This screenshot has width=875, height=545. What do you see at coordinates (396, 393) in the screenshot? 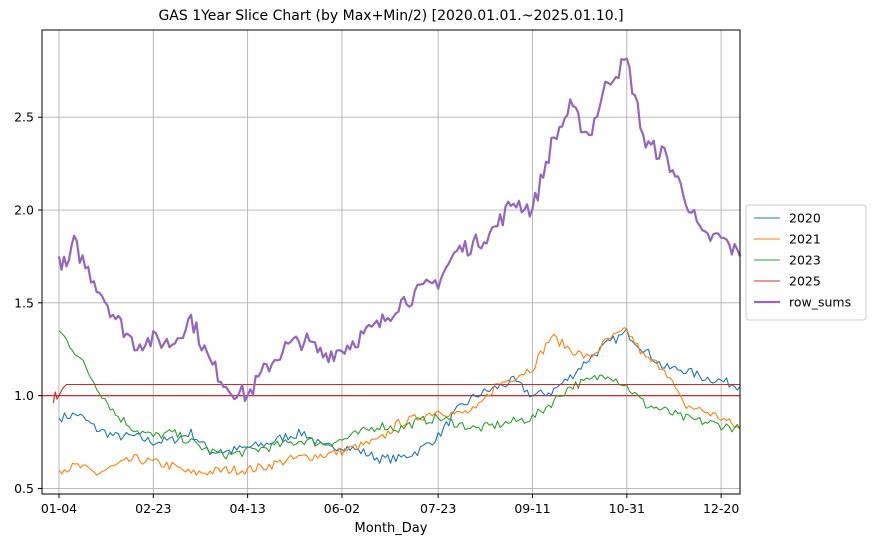
I see `series-line-2025` at bounding box center [396, 393].